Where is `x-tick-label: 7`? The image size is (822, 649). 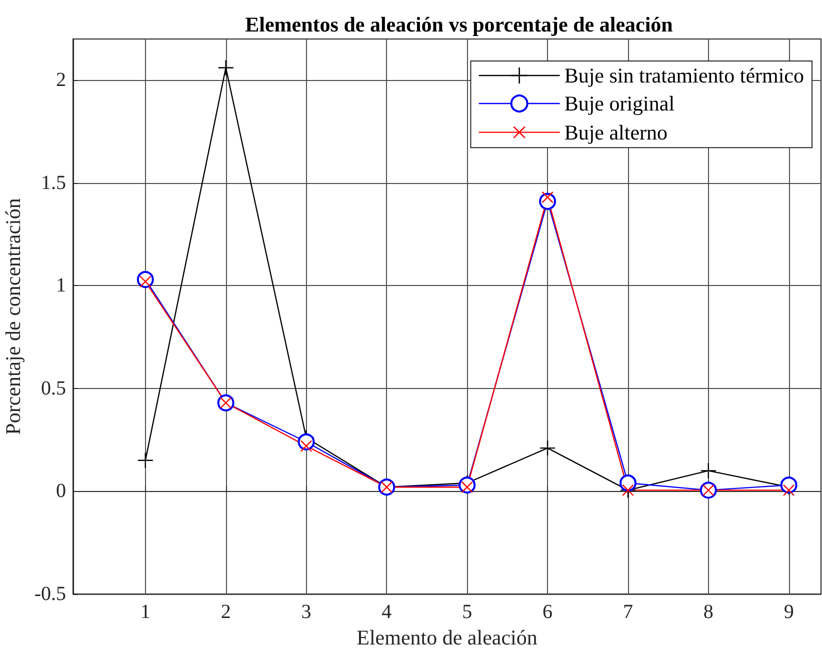
x-tick-label: 7 is located at coordinates (627, 612).